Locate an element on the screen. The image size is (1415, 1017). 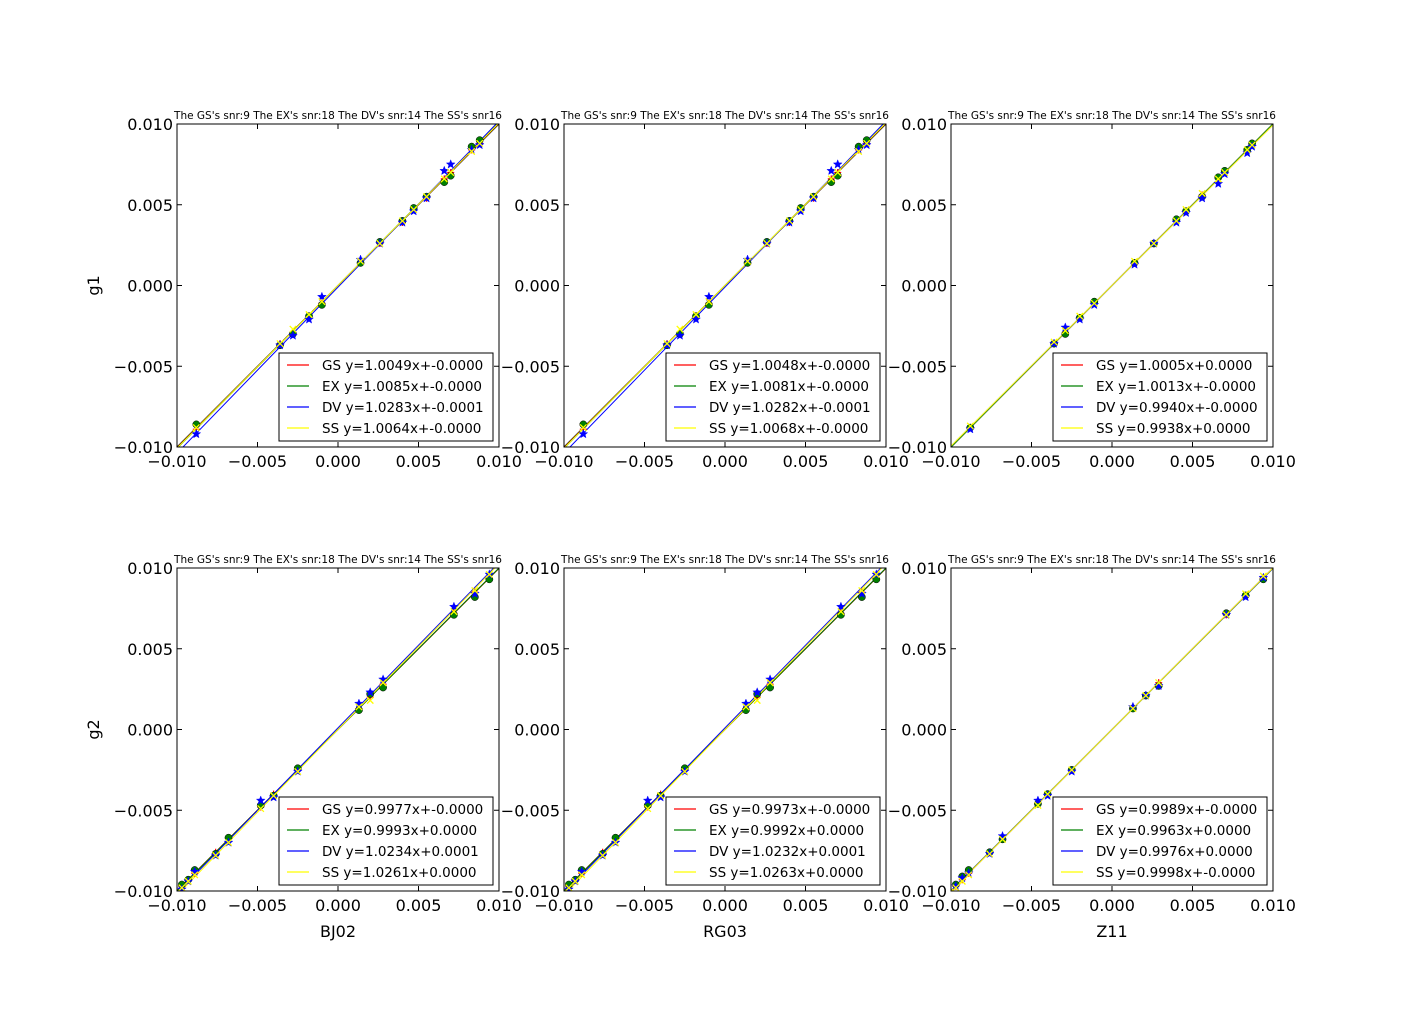
y-axis-label: g1 is located at coordinates (93, 285).